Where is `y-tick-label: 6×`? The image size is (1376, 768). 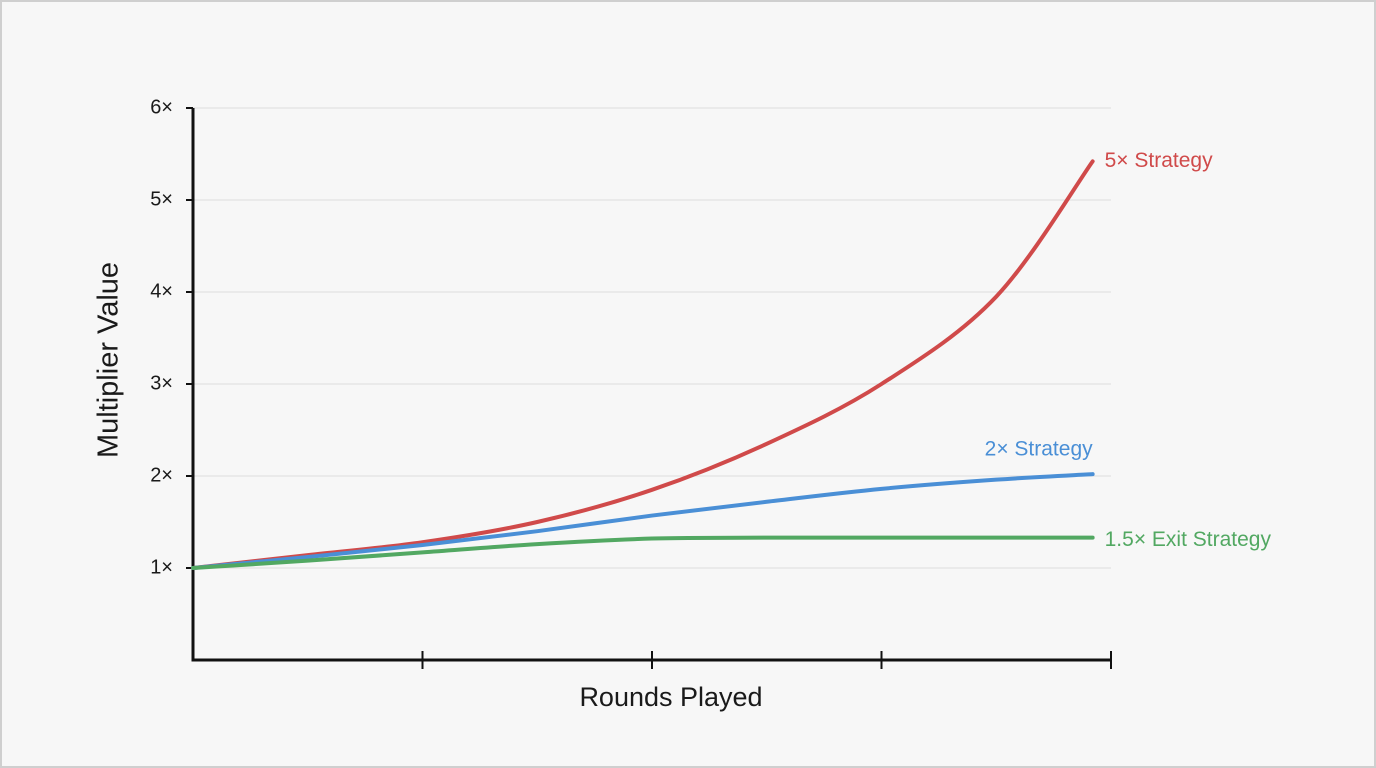 y-tick-label: 6× is located at coordinates (161, 107).